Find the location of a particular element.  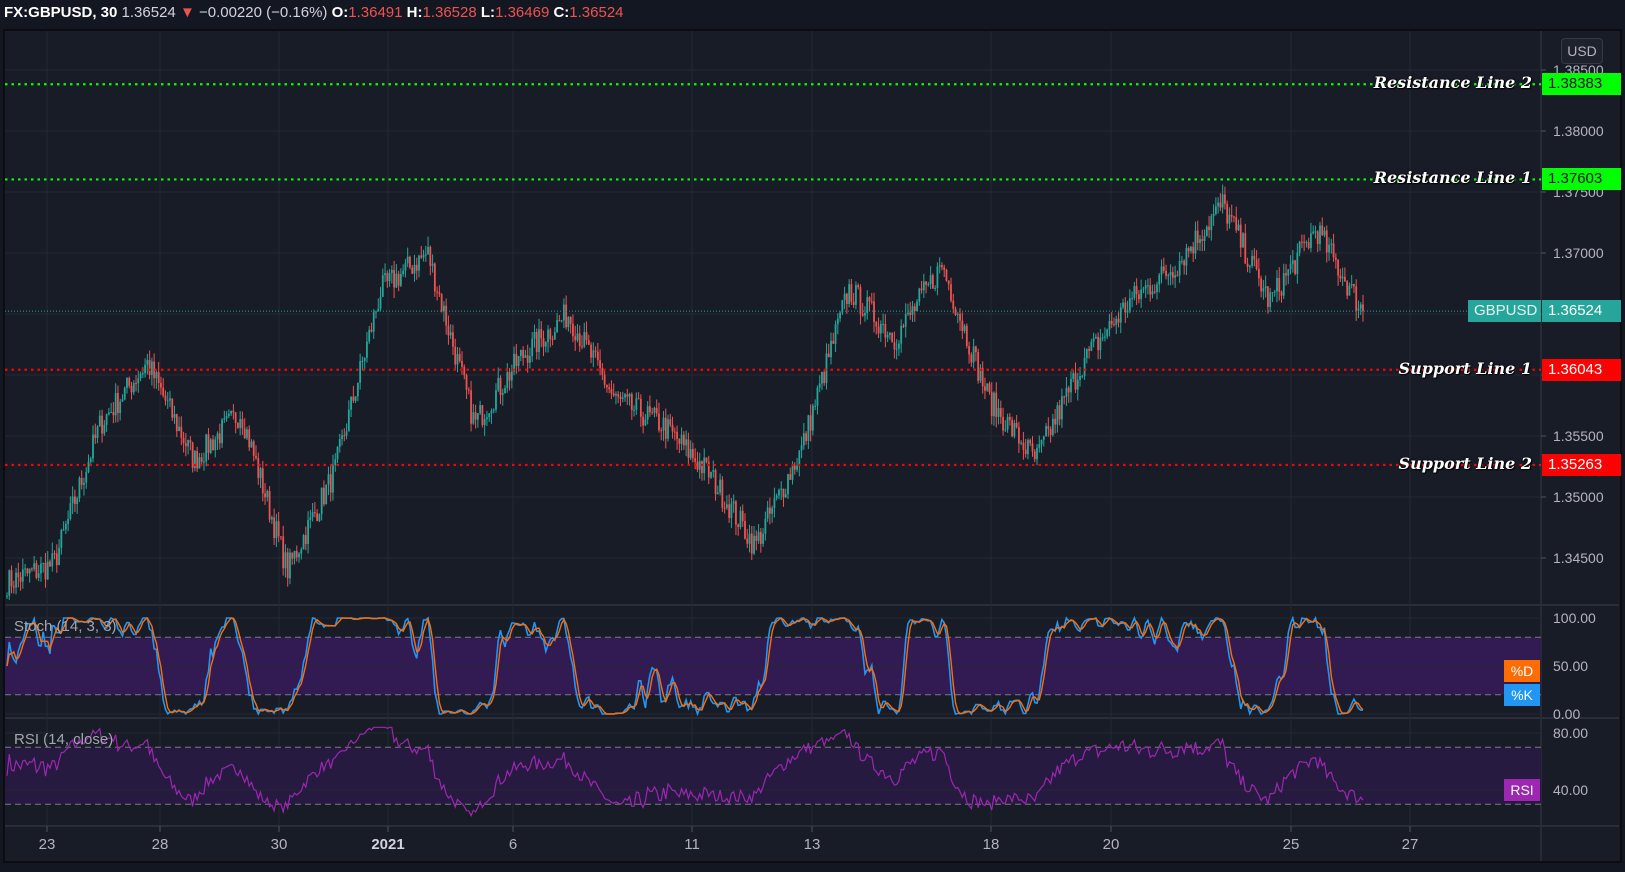

symbol-title: FX:GBPUSD, 30 is located at coordinates (61, 12).